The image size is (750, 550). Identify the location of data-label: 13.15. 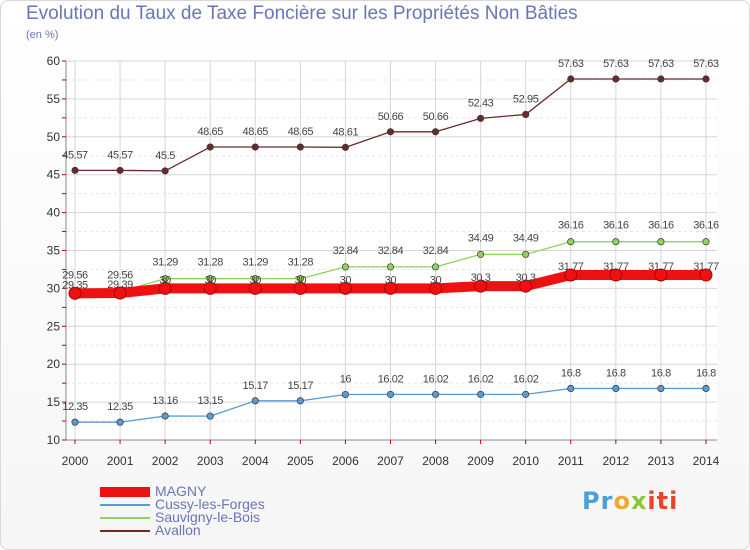
(210, 401).